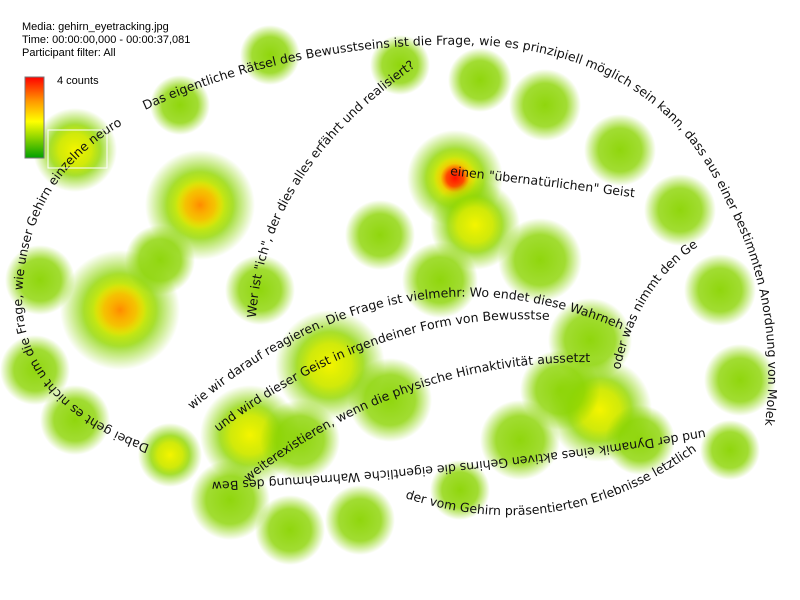  I want to click on legend-label: 4 counts, so click(78, 81).